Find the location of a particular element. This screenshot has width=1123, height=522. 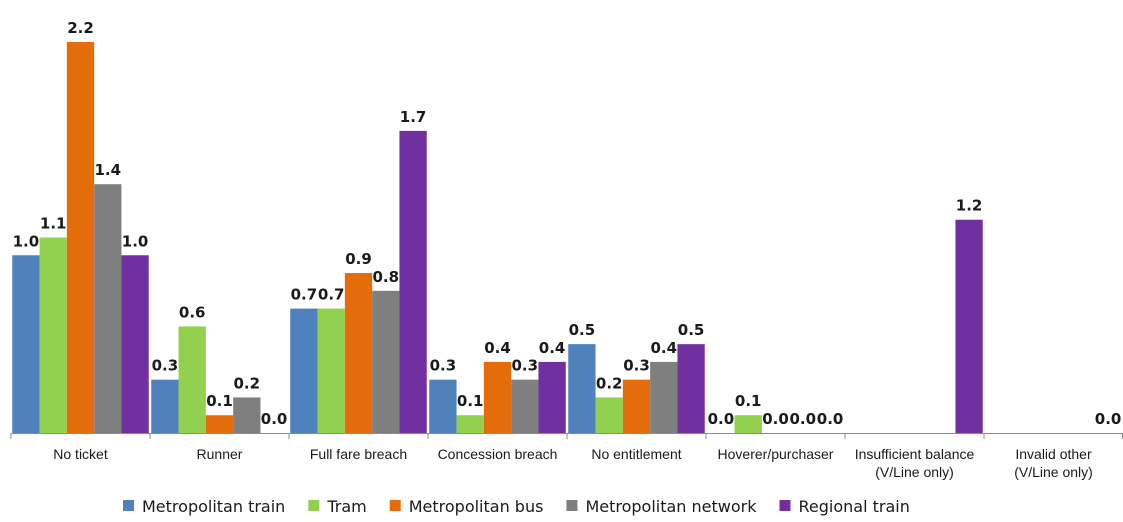

data-label-4-5: 0.0 is located at coordinates (830, 419).